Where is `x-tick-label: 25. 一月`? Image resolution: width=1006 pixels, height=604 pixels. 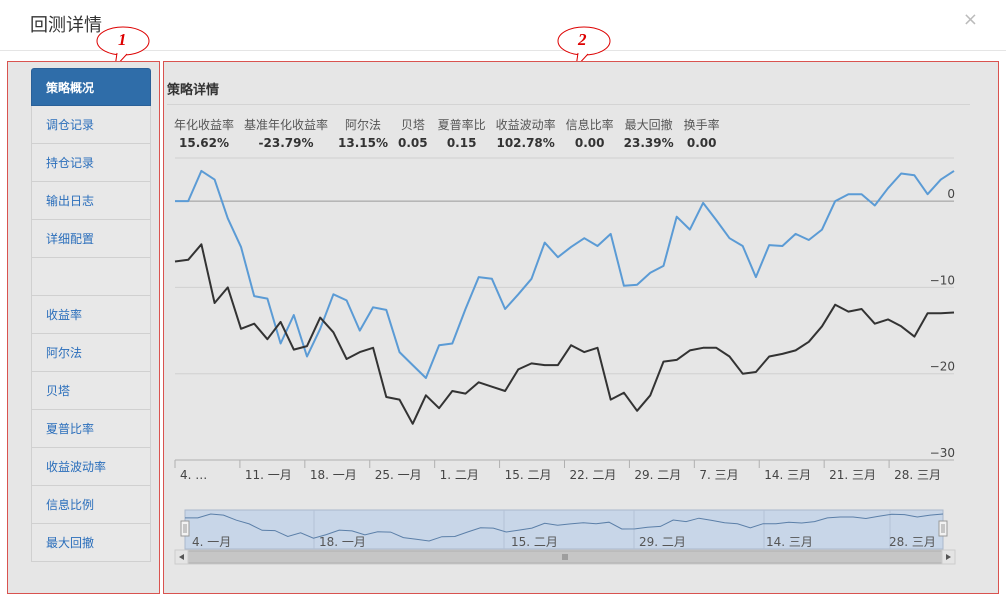
x-tick-label: 25. 一月 is located at coordinates (398, 475).